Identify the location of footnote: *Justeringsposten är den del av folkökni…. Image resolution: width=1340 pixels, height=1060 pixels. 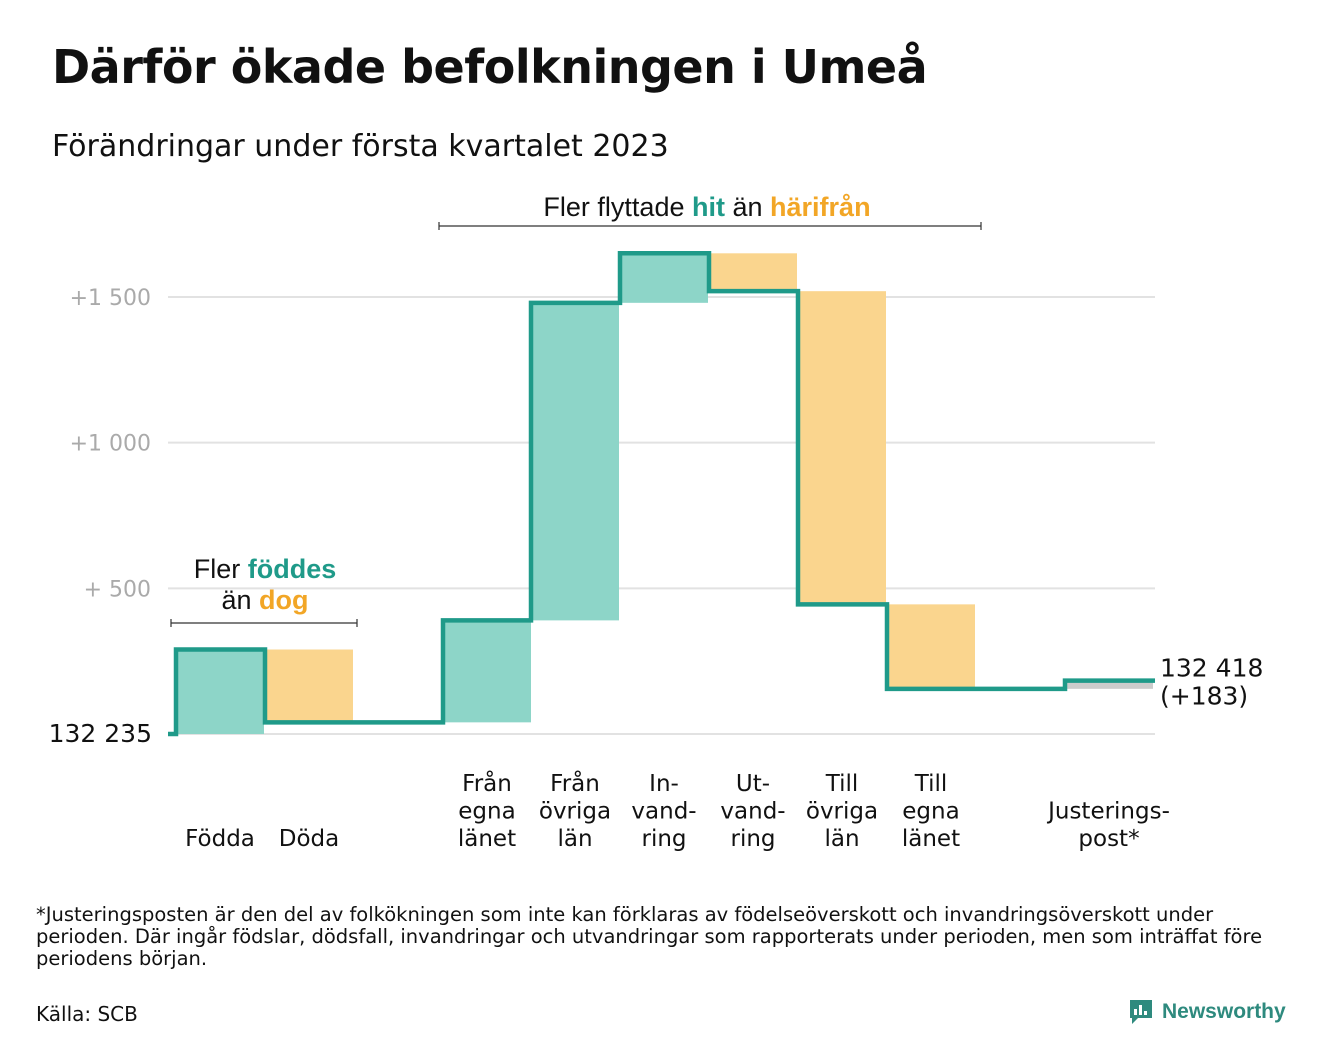
(649, 936).